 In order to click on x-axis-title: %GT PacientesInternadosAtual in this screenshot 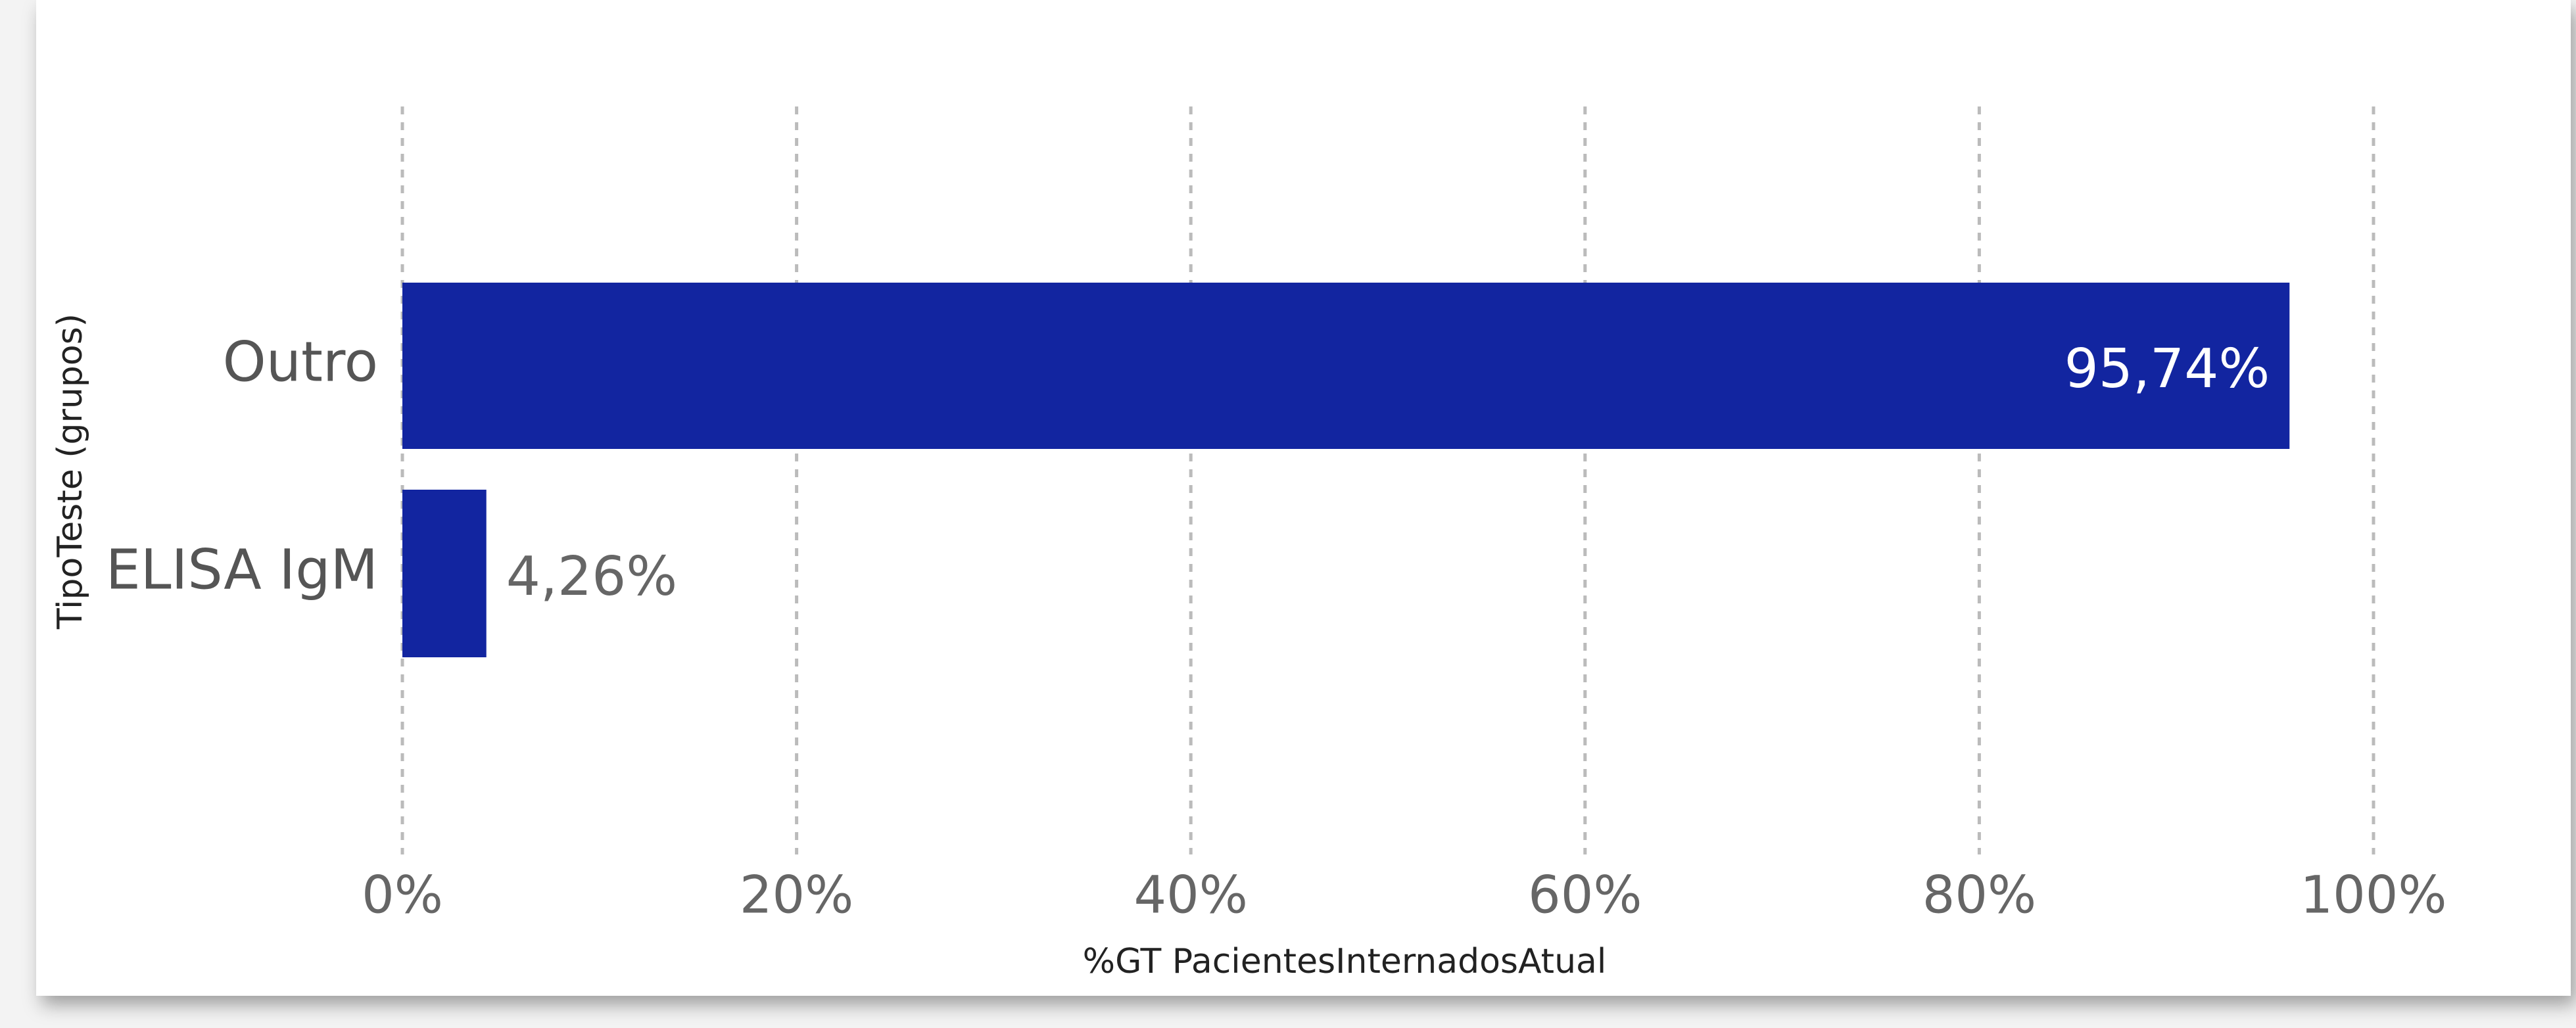, I will do `click(1345, 961)`.